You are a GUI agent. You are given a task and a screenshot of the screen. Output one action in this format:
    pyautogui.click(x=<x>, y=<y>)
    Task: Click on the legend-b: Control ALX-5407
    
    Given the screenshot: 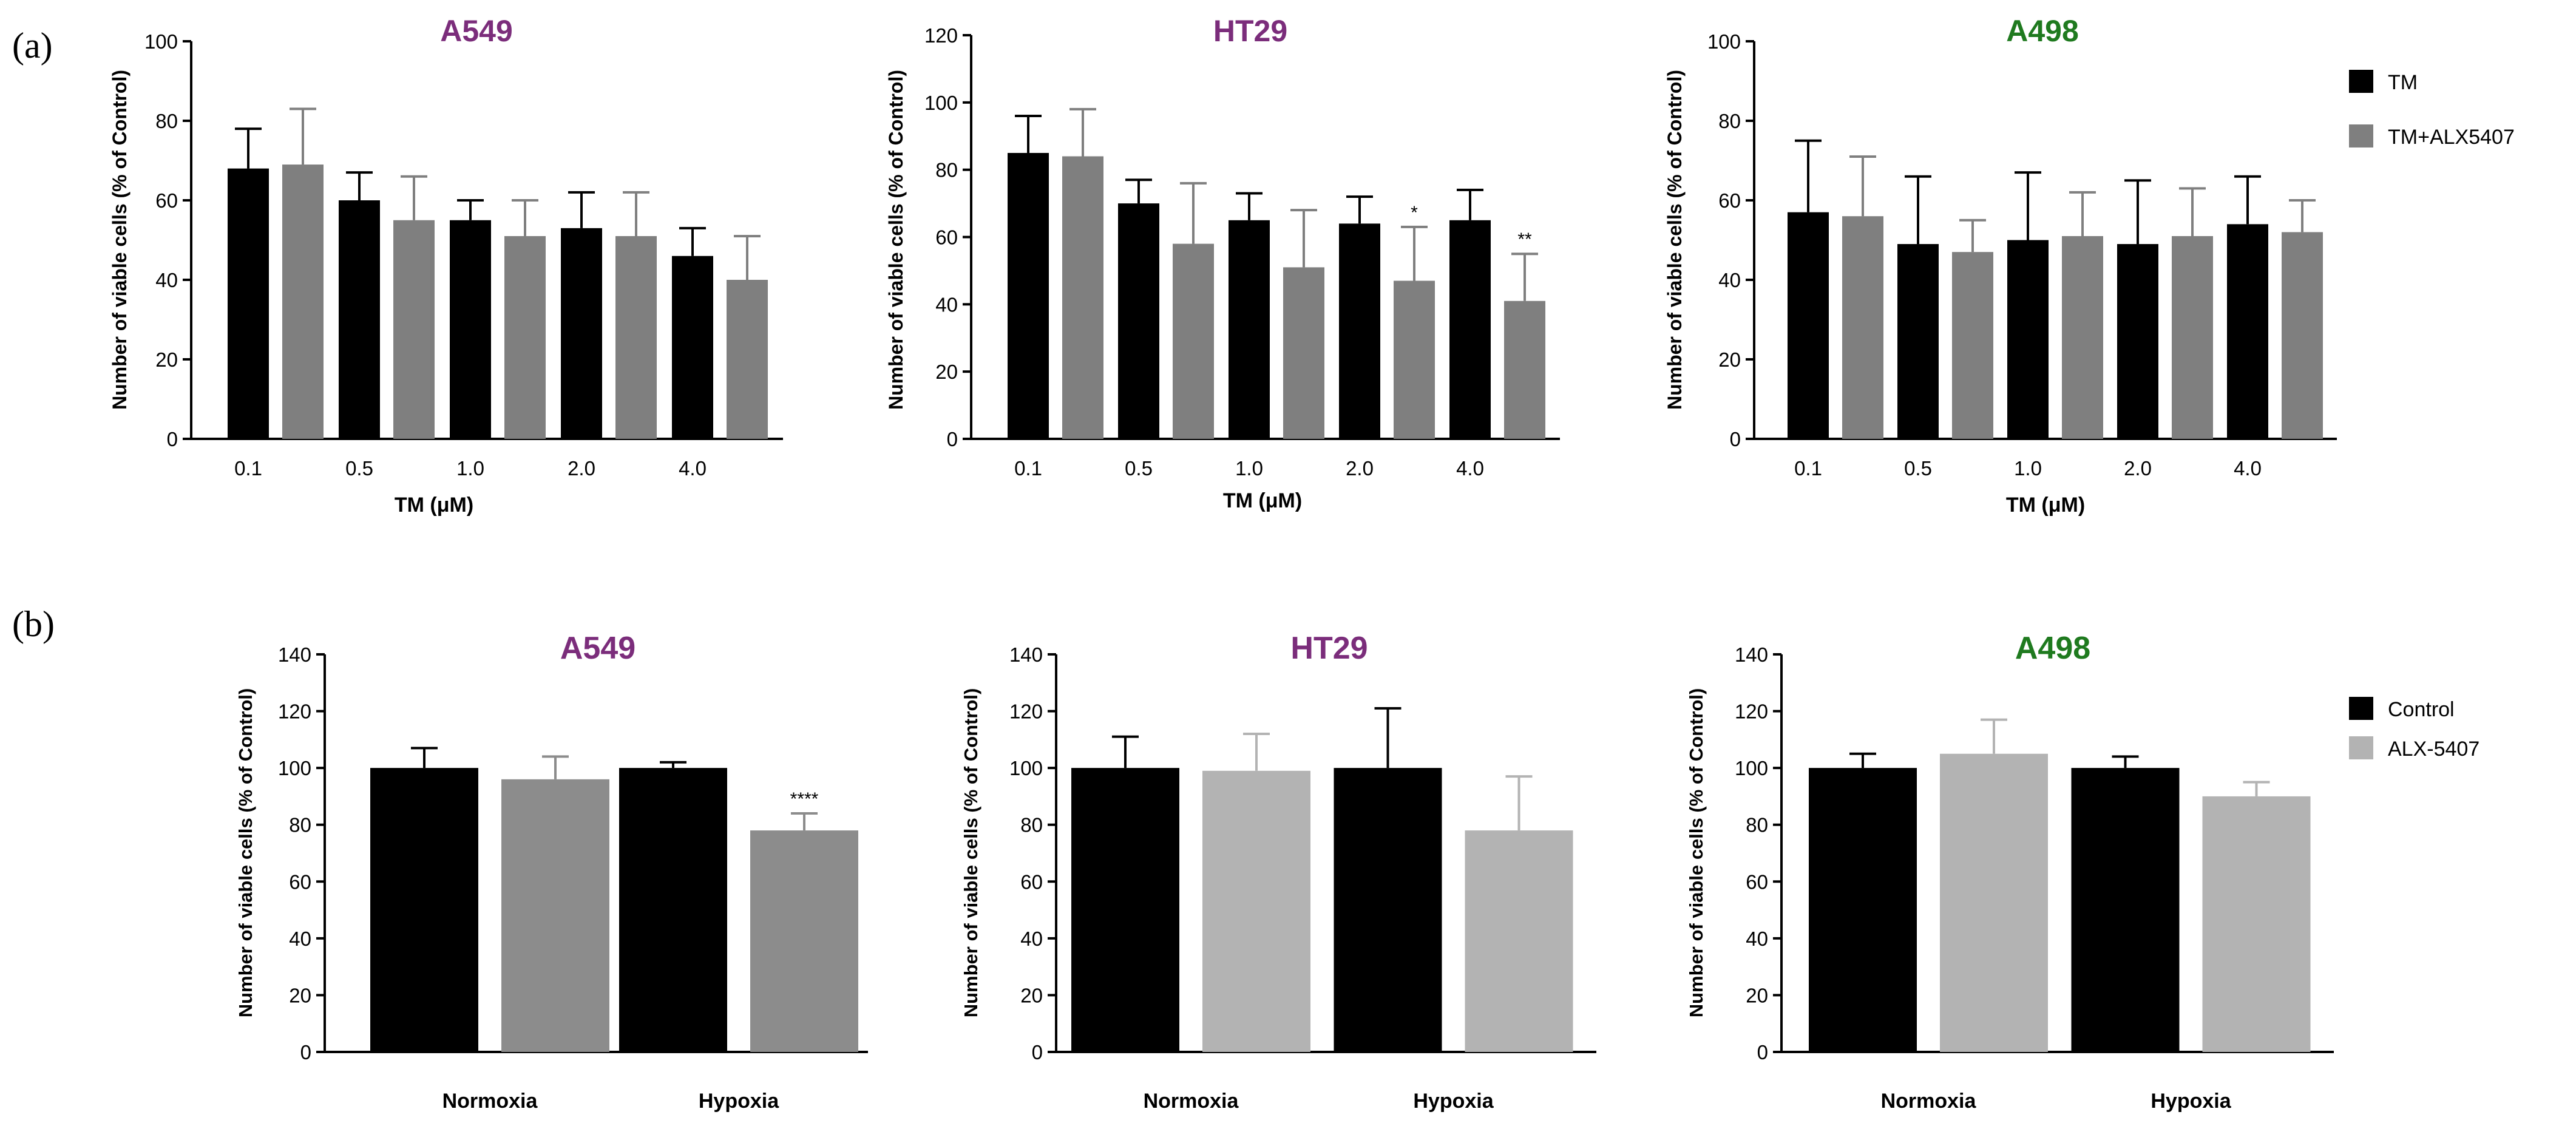 What is the action you would take?
    pyautogui.click(x=2414, y=729)
    